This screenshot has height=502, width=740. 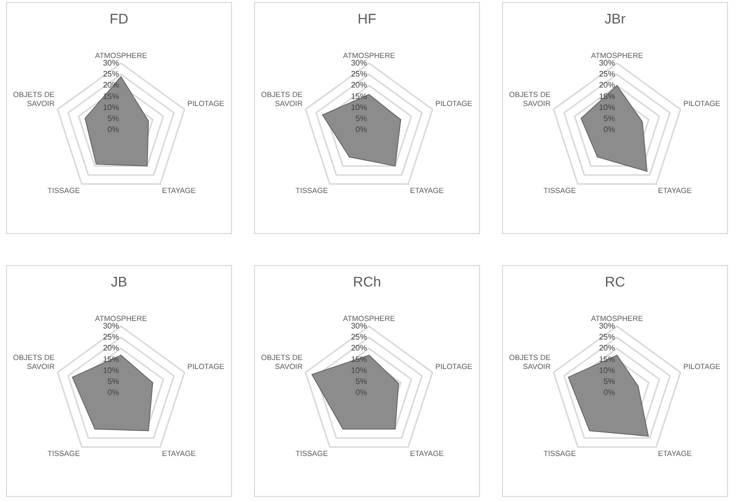 What do you see at coordinates (367, 281) in the screenshot?
I see `chart-title: RCh` at bounding box center [367, 281].